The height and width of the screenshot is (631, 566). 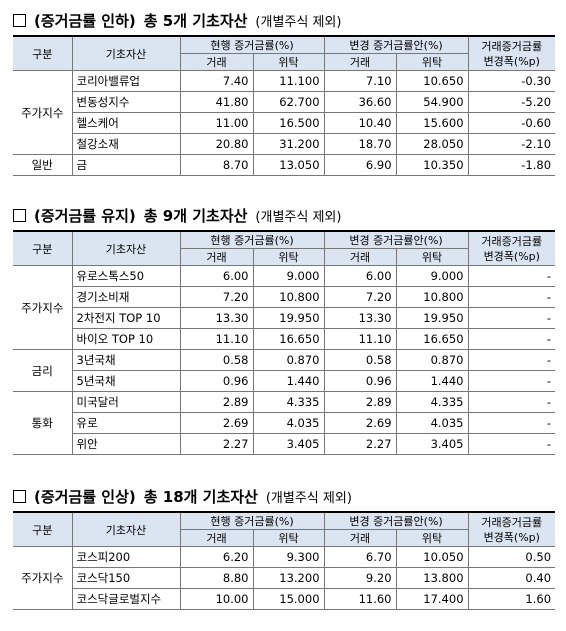 I want to click on value-cell: 28.050, so click(x=432, y=144).